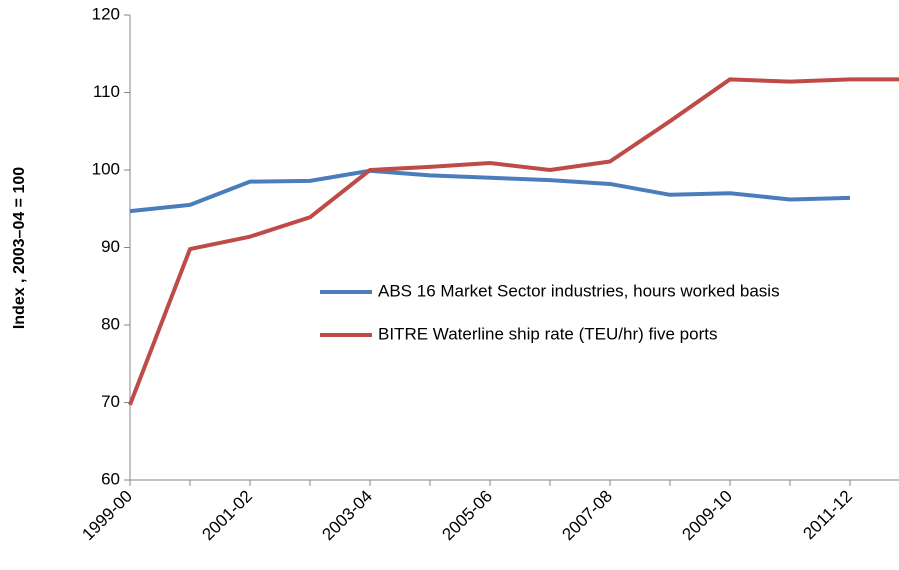  What do you see at coordinates (707, 516) in the screenshot?
I see `x-tick-label: 2009-10` at bounding box center [707, 516].